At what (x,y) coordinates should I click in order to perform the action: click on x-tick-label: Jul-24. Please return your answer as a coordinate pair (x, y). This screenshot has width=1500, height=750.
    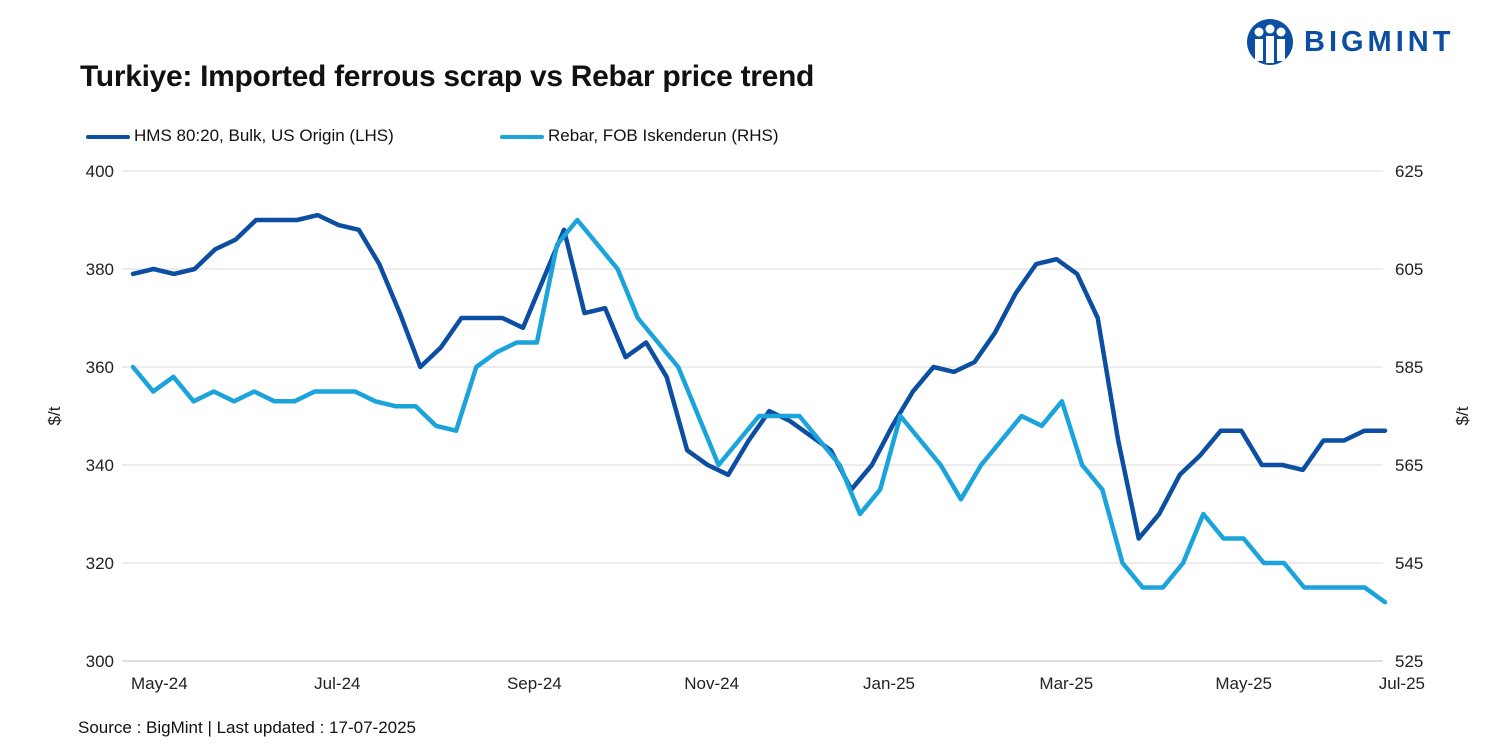
    Looking at the image, I should click on (337, 683).